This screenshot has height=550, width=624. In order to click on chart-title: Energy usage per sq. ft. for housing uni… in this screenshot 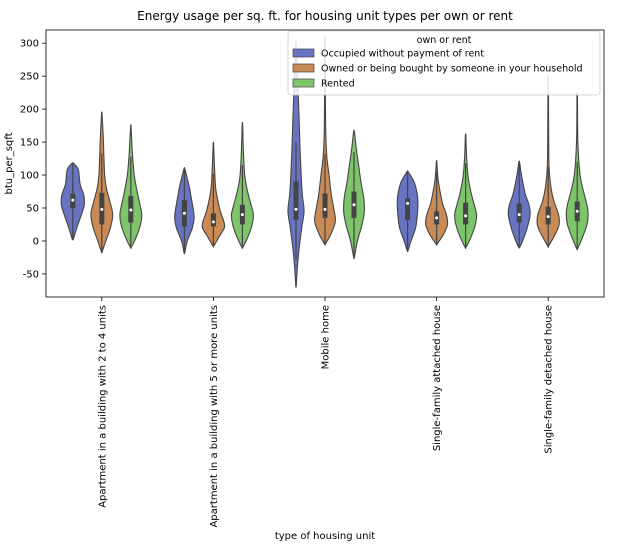, I will do `click(325, 16)`.